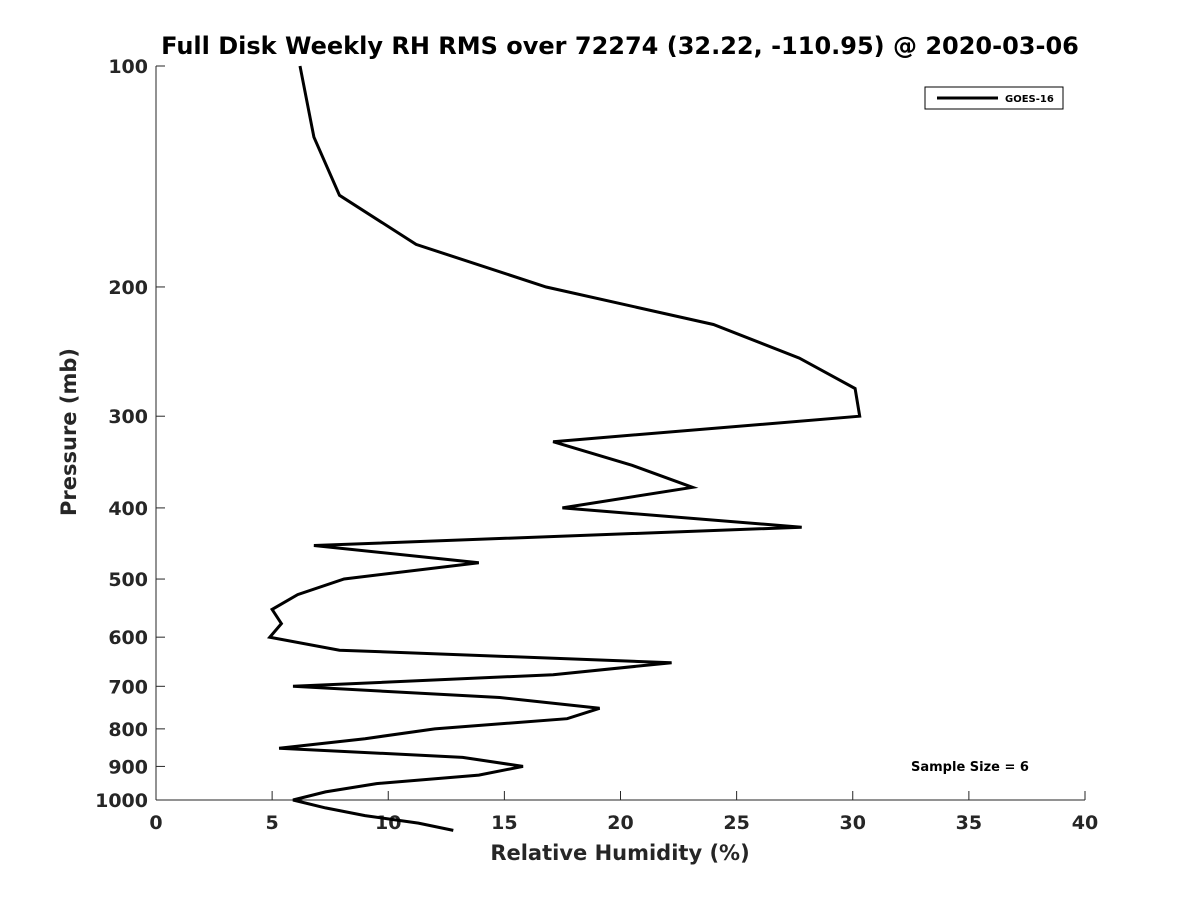 The image size is (1200, 900). Describe the element at coordinates (1029, 99) in the screenshot. I see `legend-label: GOES-16` at that location.